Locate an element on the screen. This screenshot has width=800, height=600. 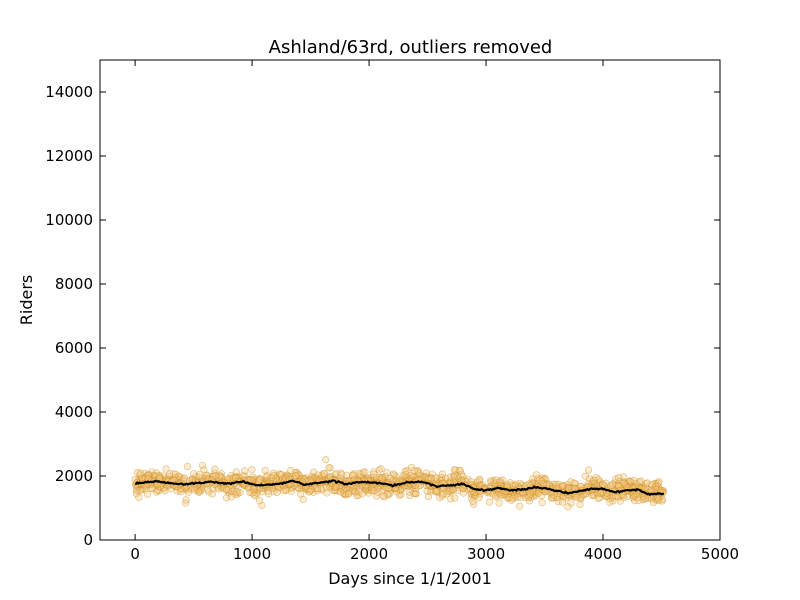
y-tick-label: 14000 is located at coordinates (69, 92).